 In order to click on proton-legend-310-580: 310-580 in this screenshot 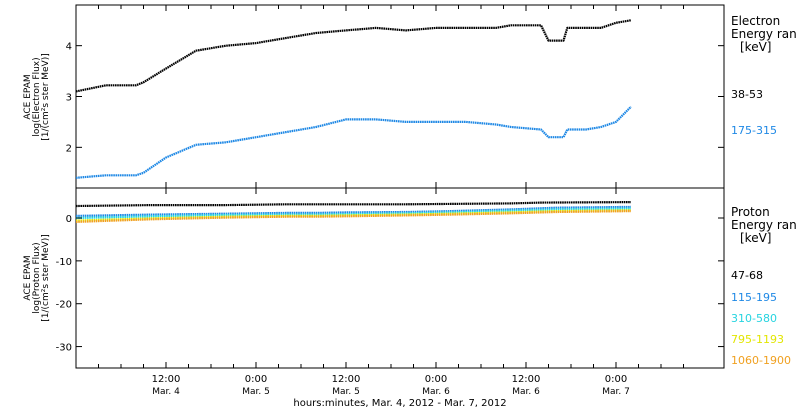, I will do `click(754, 318)`.